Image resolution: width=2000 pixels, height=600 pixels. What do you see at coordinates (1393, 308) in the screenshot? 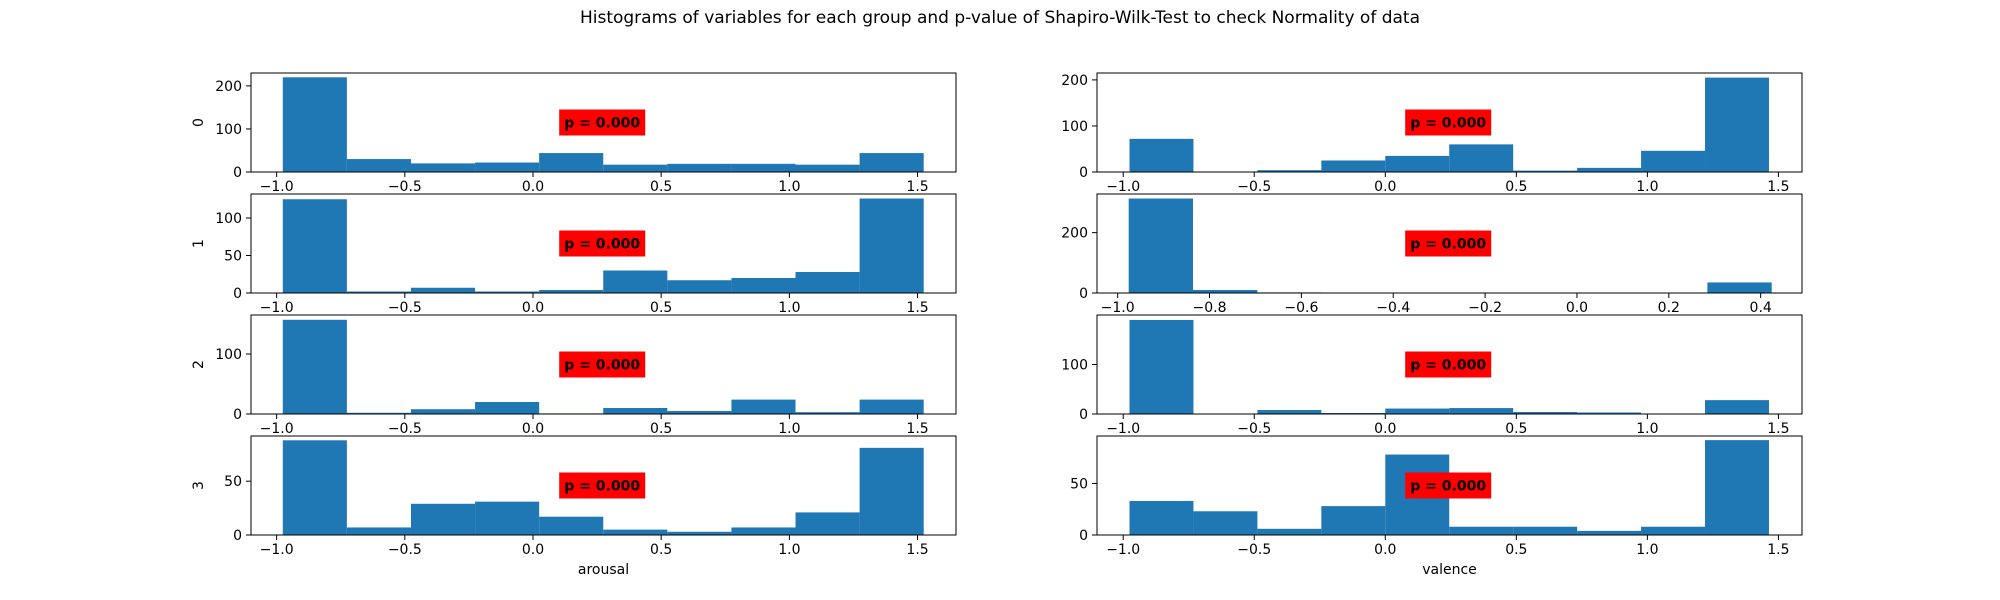
I see `x-tick-label: −0.4` at bounding box center [1393, 308].